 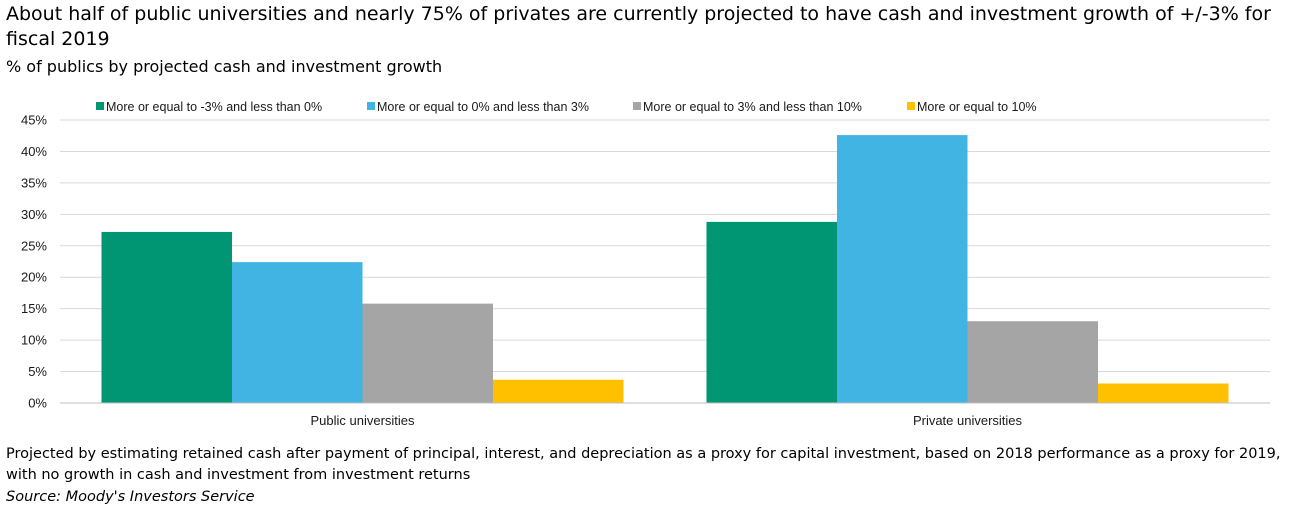 What do you see at coordinates (34, 340) in the screenshot?
I see `y-tick-label: 10%` at bounding box center [34, 340].